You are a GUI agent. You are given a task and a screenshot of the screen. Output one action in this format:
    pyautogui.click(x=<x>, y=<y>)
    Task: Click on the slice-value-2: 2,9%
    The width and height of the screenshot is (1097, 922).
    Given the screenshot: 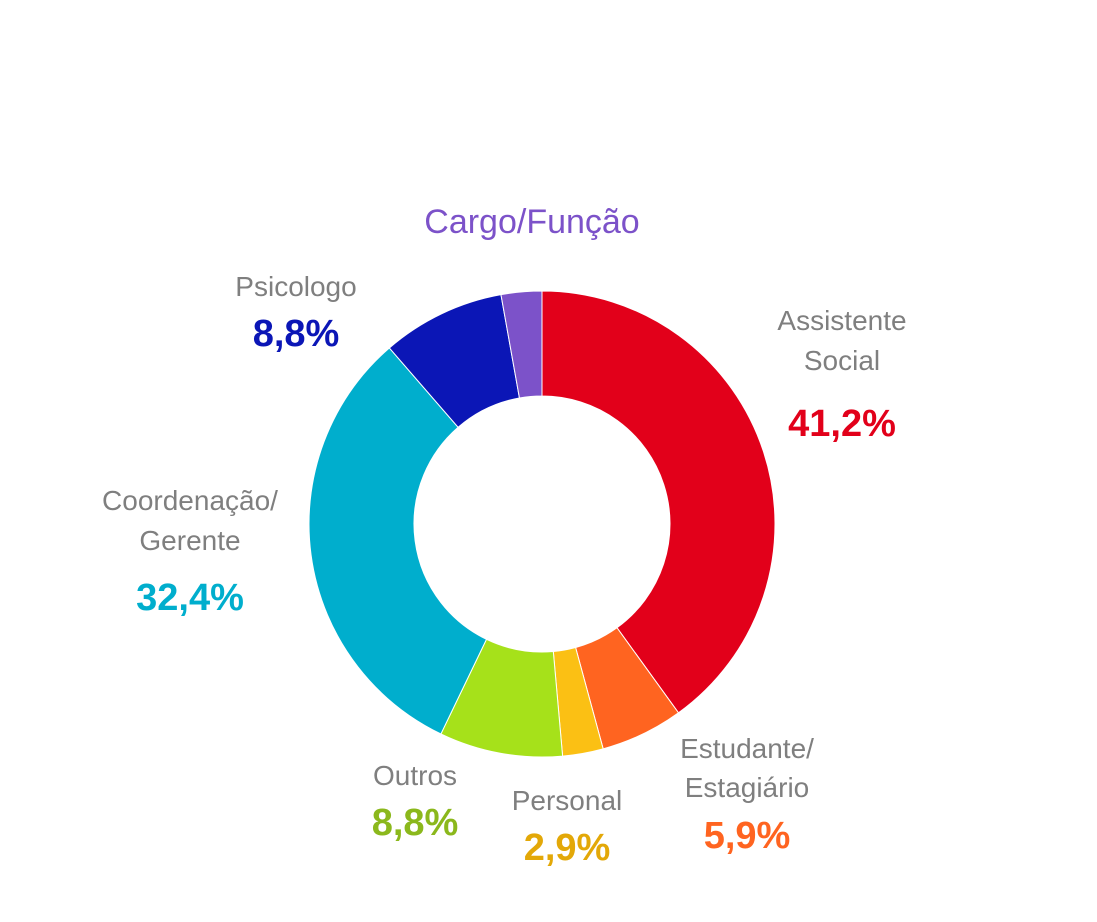 What is the action you would take?
    pyautogui.click(x=567, y=848)
    